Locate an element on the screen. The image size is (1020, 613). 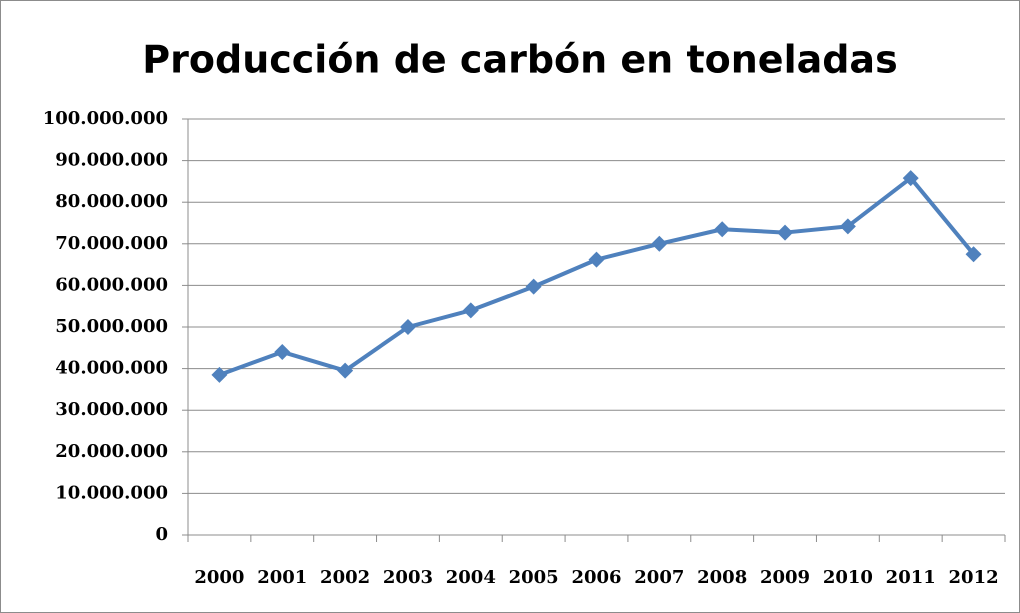
x-tick-label: 2007 is located at coordinates (659, 577).